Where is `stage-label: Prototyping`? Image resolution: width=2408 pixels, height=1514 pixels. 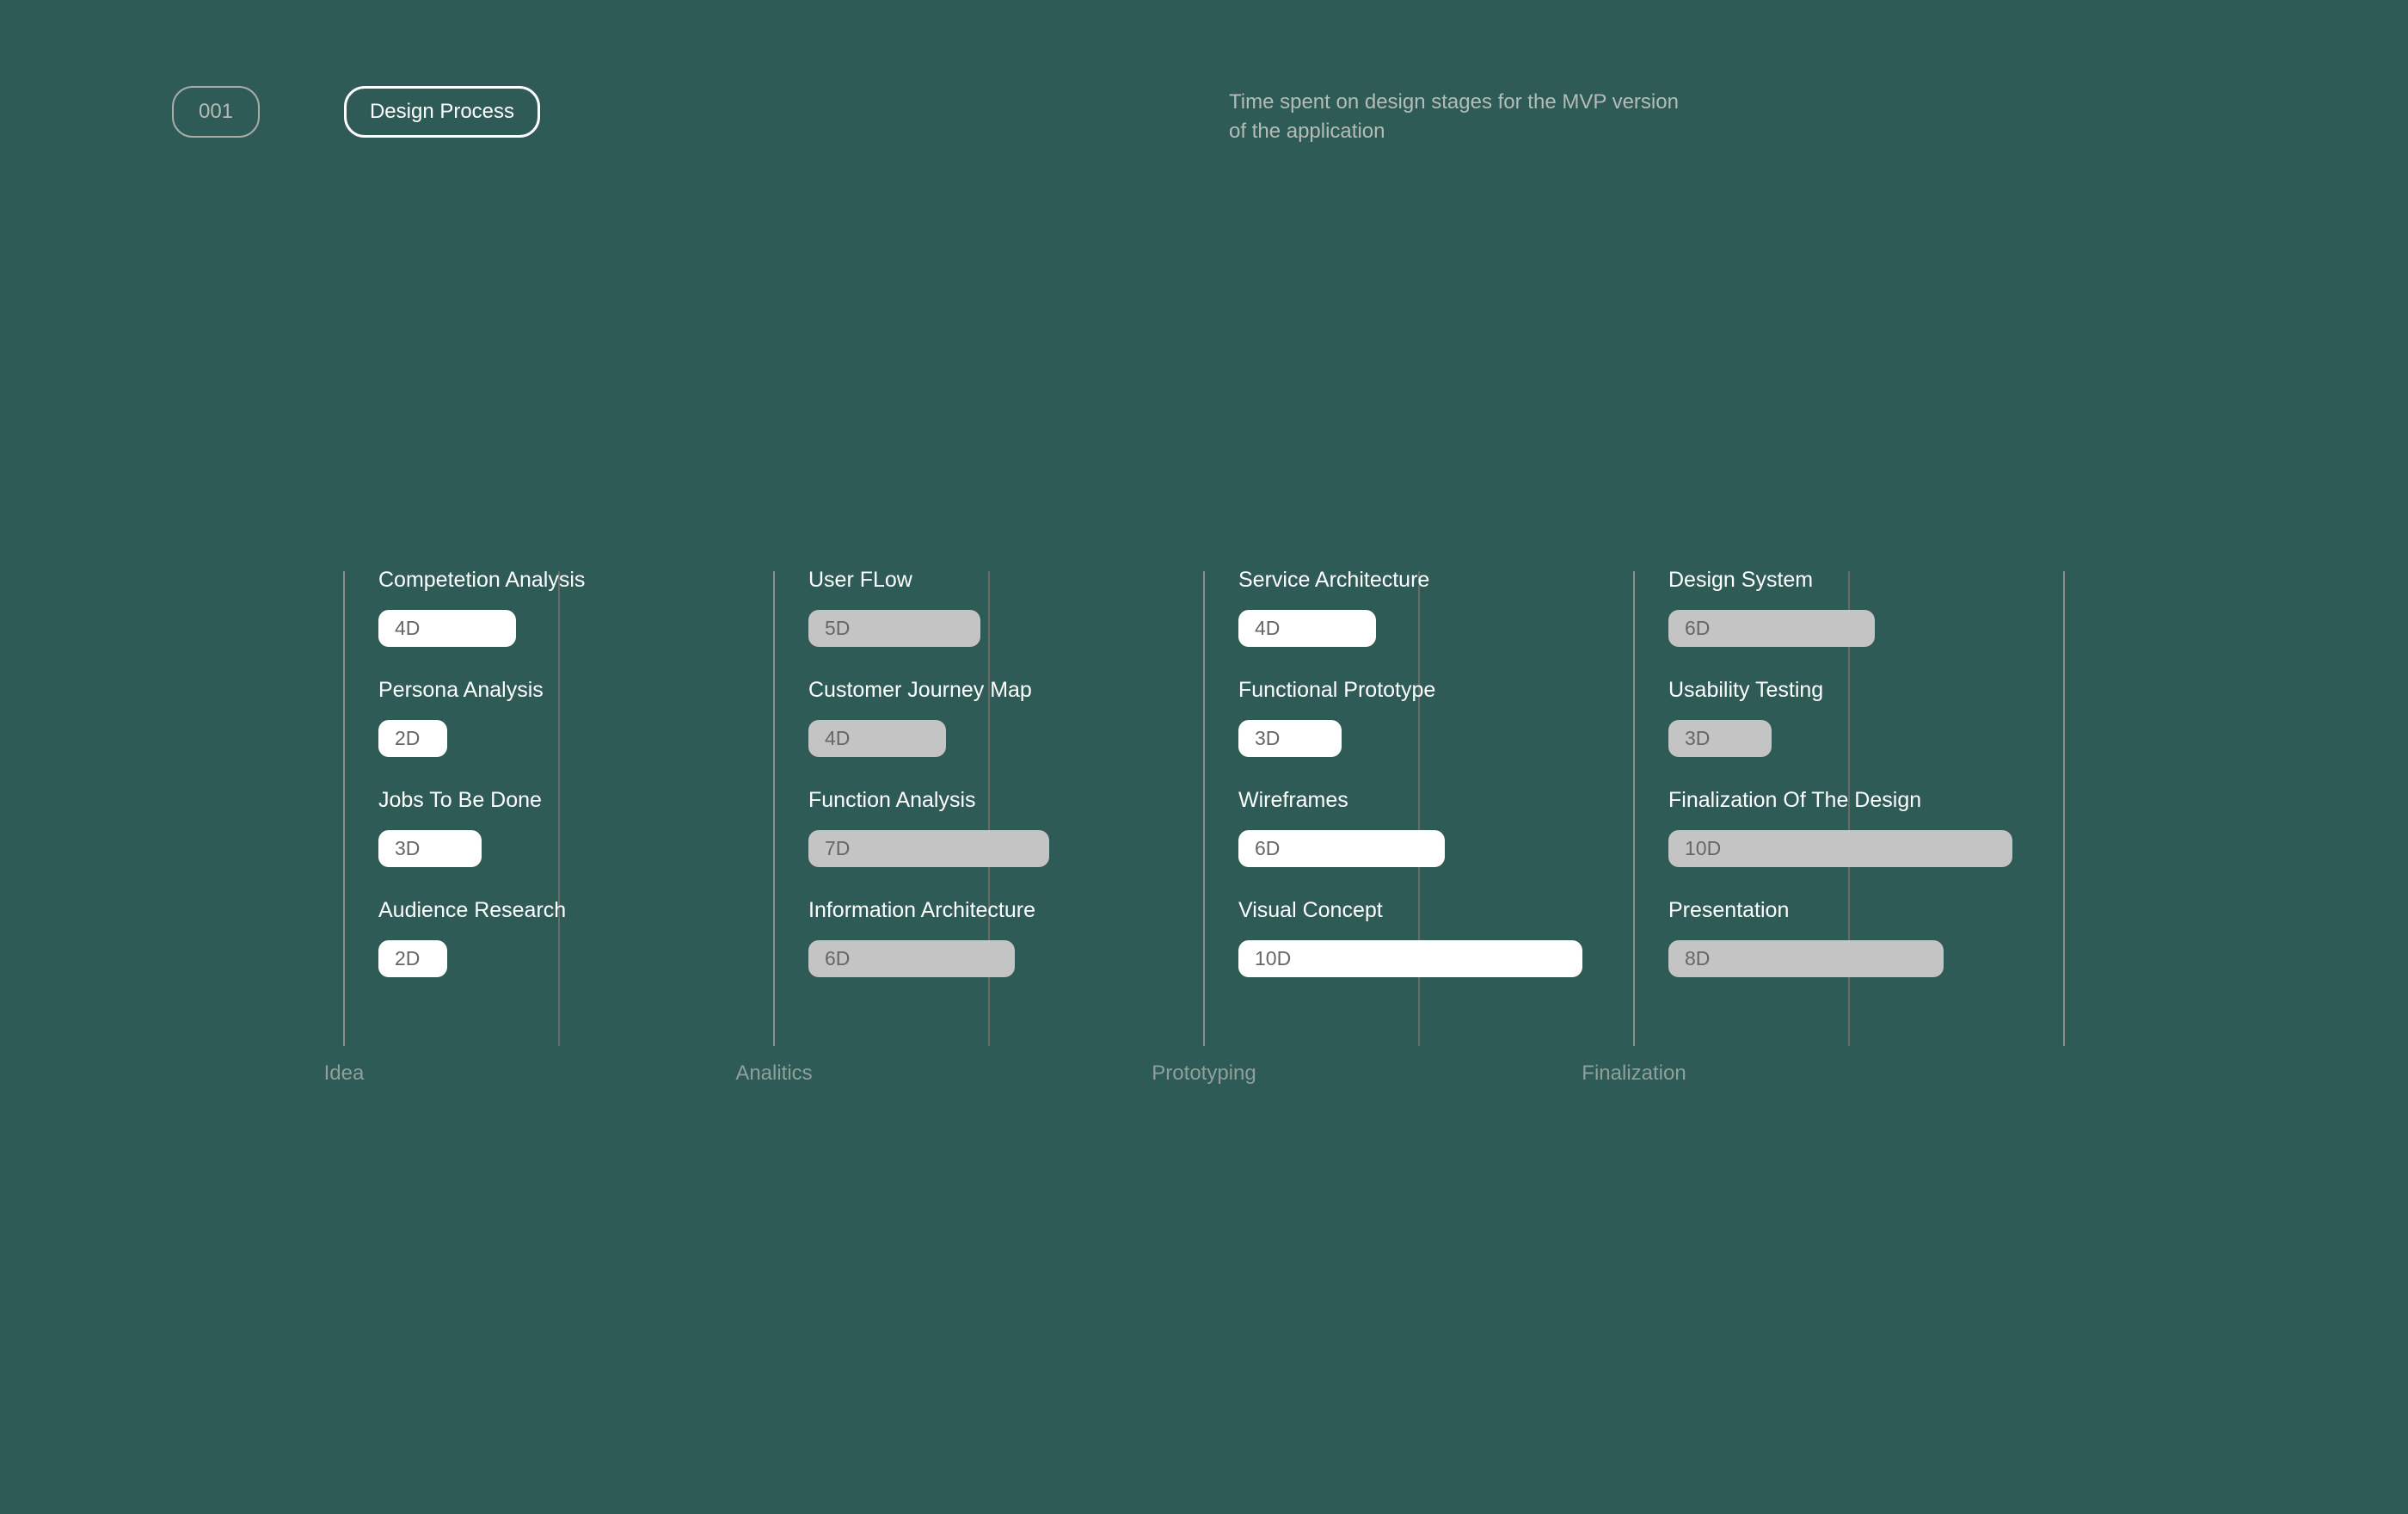 stage-label: Prototyping is located at coordinates (1204, 1073).